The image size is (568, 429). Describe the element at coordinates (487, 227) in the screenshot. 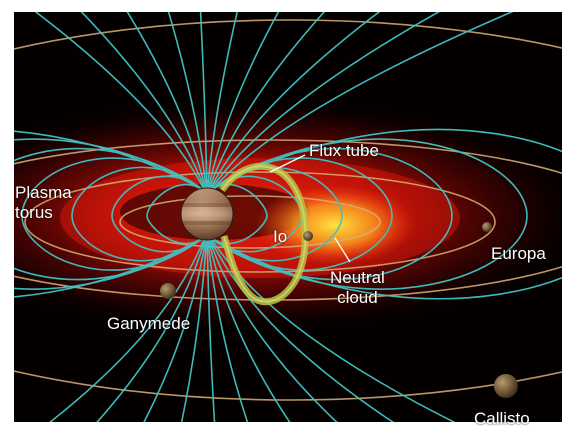

I see `europa-moon` at that location.